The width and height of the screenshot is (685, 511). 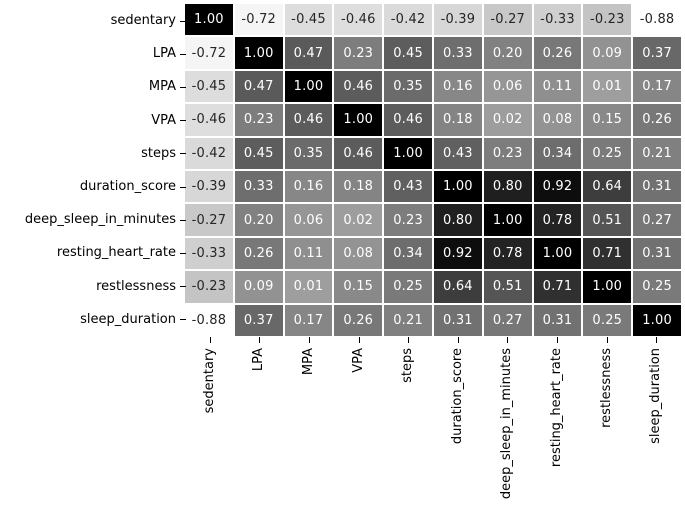 What do you see at coordinates (657, 53) in the screenshot?
I see `heatmap-cell: 0.37` at bounding box center [657, 53].